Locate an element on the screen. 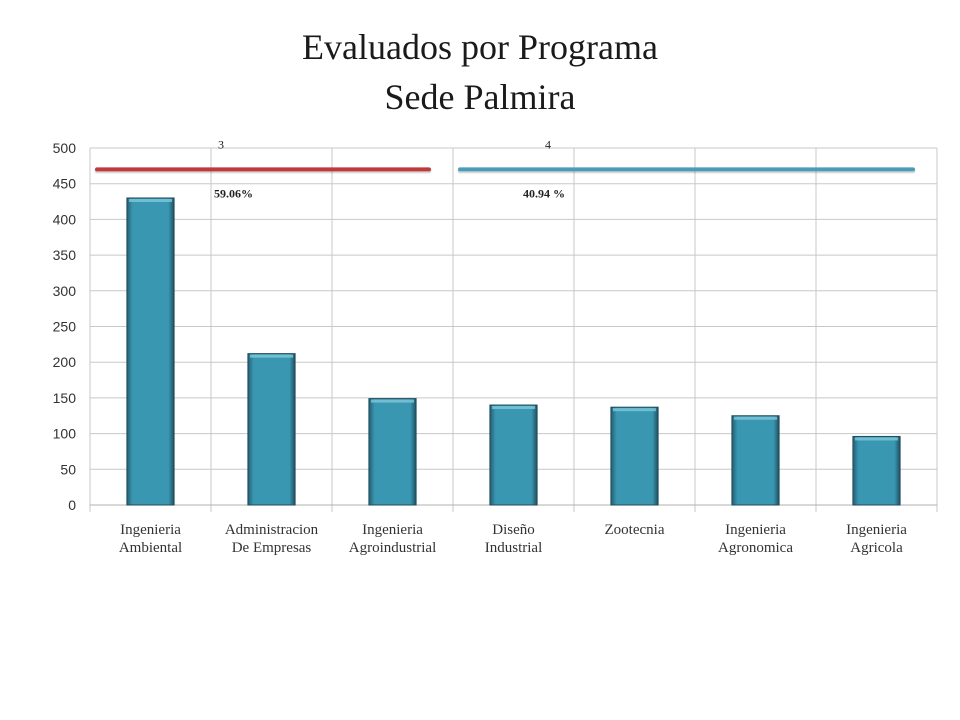 The image size is (960, 720). x-category-label: Ambiental is located at coordinates (150, 548).